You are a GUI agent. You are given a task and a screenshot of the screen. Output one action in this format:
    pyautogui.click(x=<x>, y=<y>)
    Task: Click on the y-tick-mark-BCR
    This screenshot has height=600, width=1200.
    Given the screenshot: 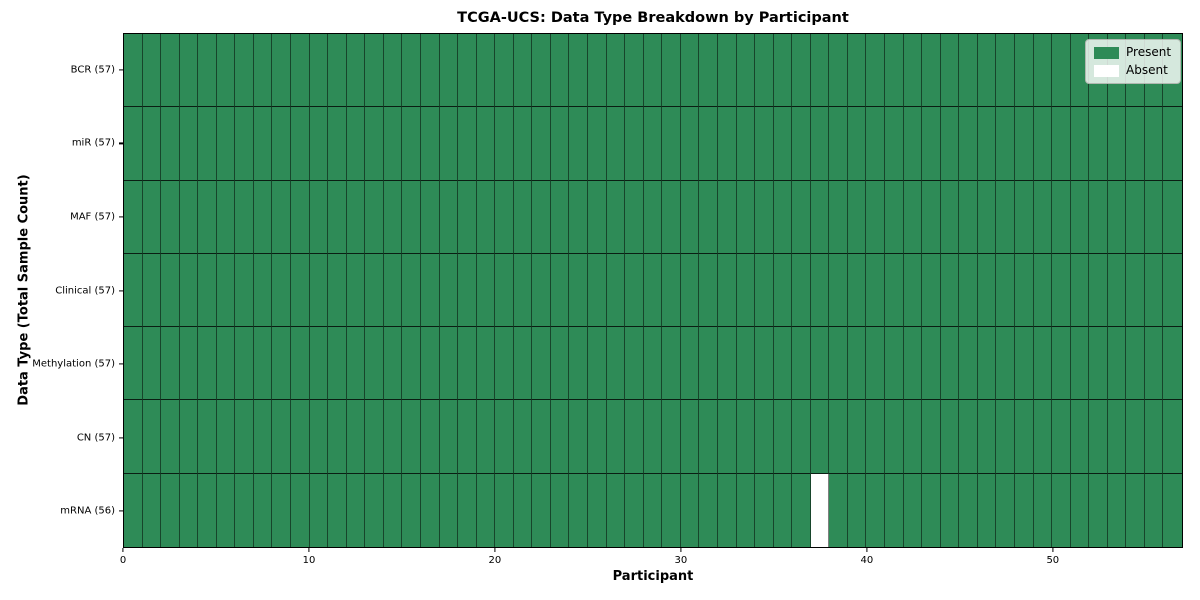 What is the action you would take?
    pyautogui.click(x=120, y=70)
    